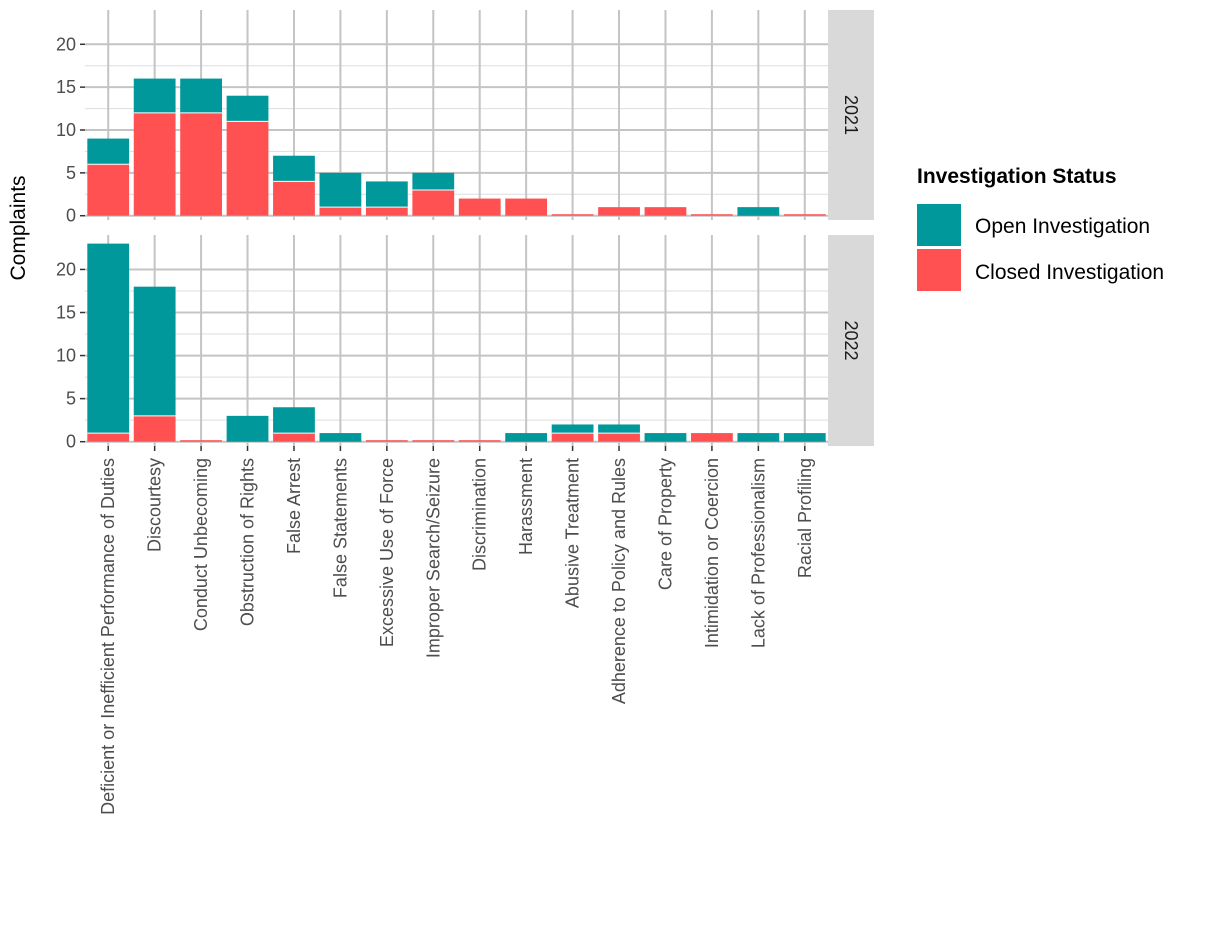 The width and height of the screenshot is (1222, 934). What do you see at coordinates (155, 505) in the screenshot?
I see `x-tick-label: Discourtesy` at bounding box center [155, 505].